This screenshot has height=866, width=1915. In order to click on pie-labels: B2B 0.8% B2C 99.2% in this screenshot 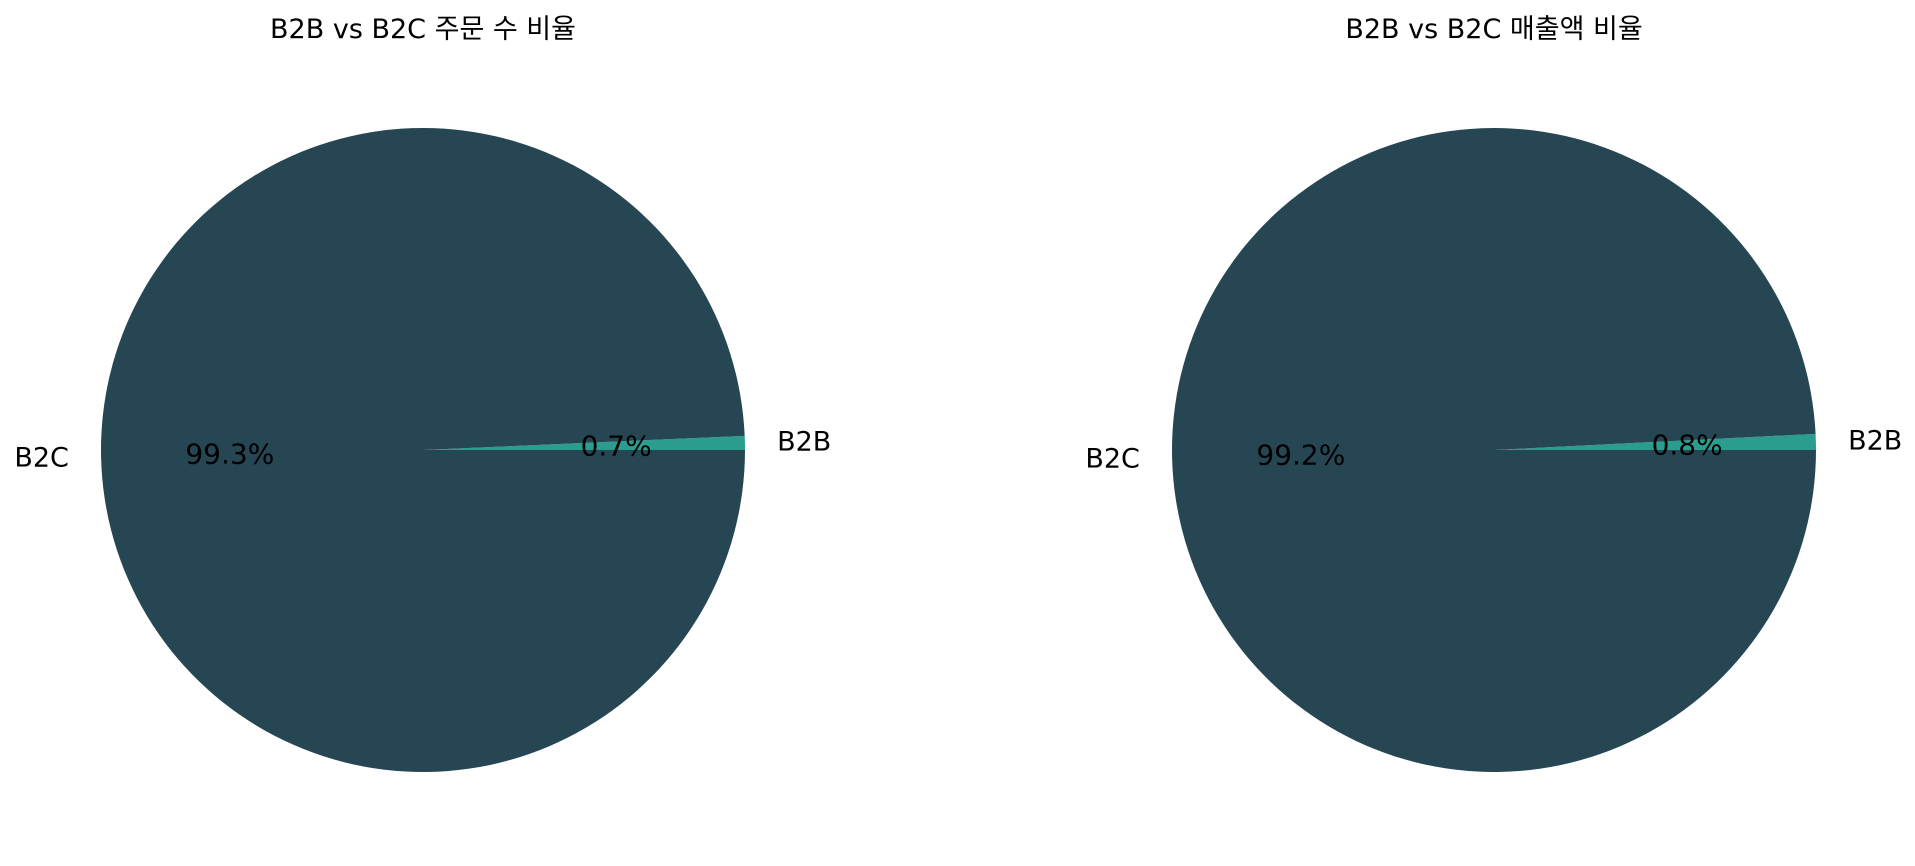, I will do `click(1493, 450)`.